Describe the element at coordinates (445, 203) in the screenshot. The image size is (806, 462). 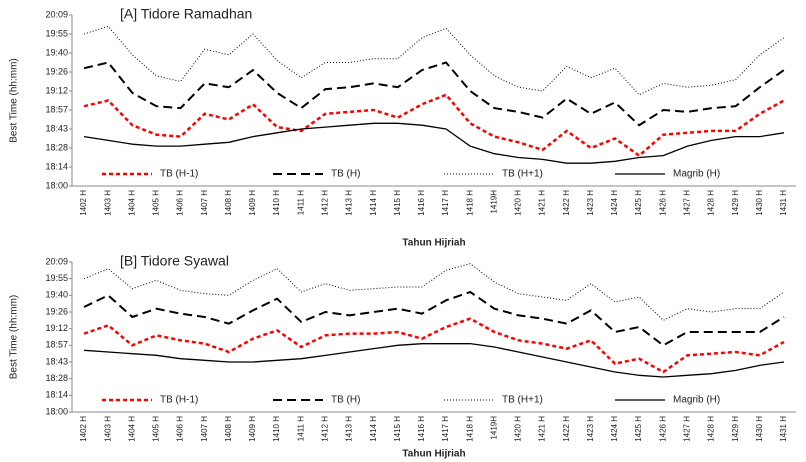
I see `x-tick-label: 1417 H` at that location.